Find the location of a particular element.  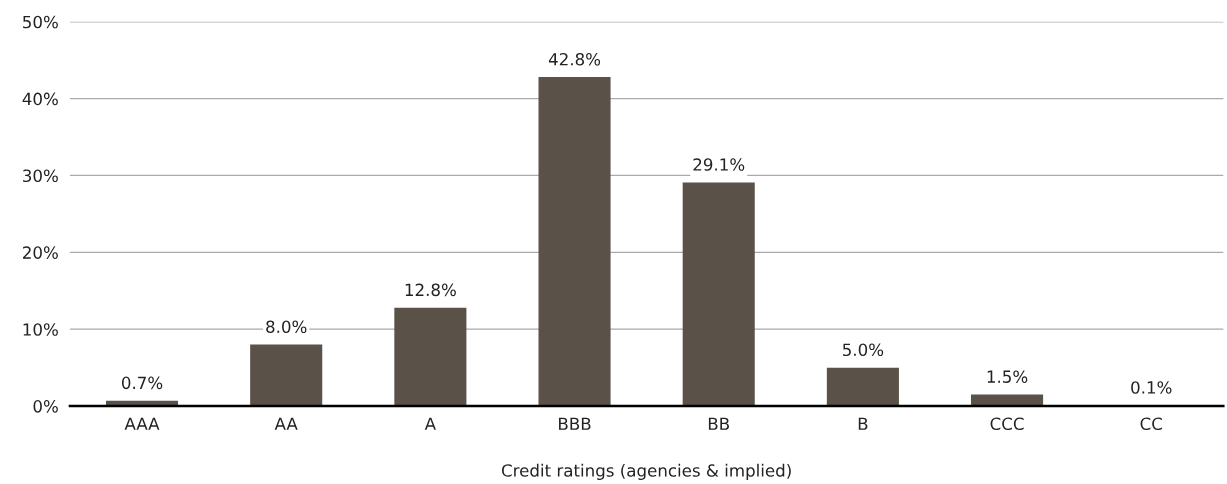

data-label: 12.8% is located at coordinates (430, 290).